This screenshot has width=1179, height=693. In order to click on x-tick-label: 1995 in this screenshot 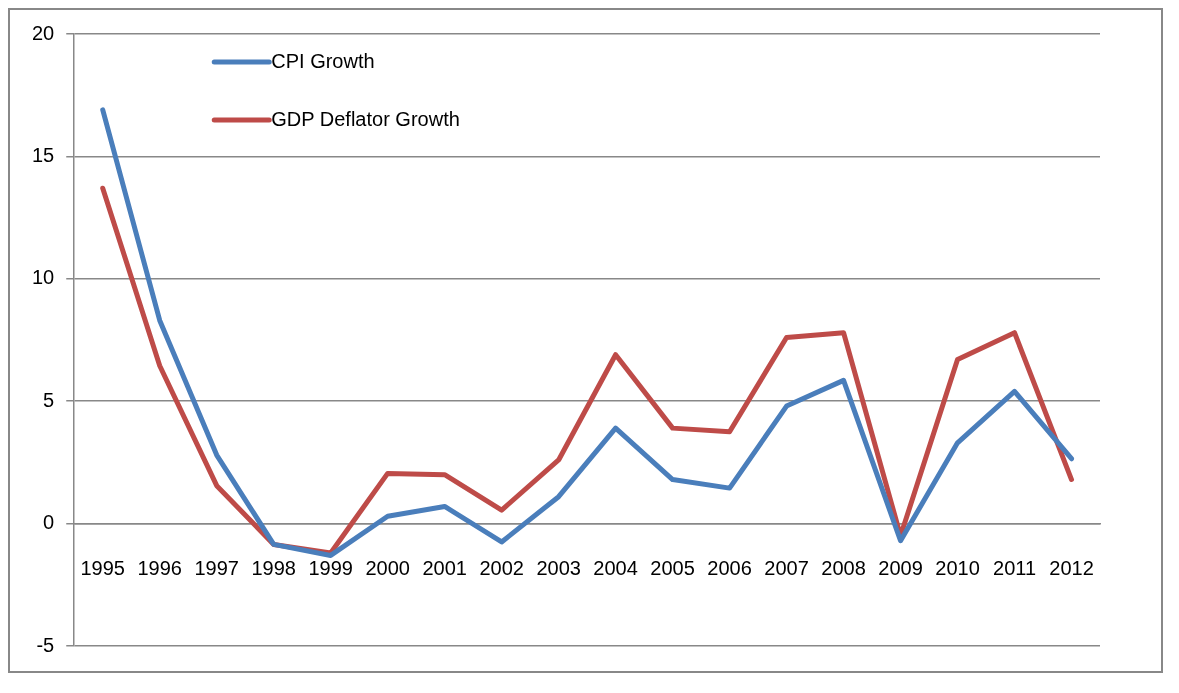, I will do `click(102, 568)`.